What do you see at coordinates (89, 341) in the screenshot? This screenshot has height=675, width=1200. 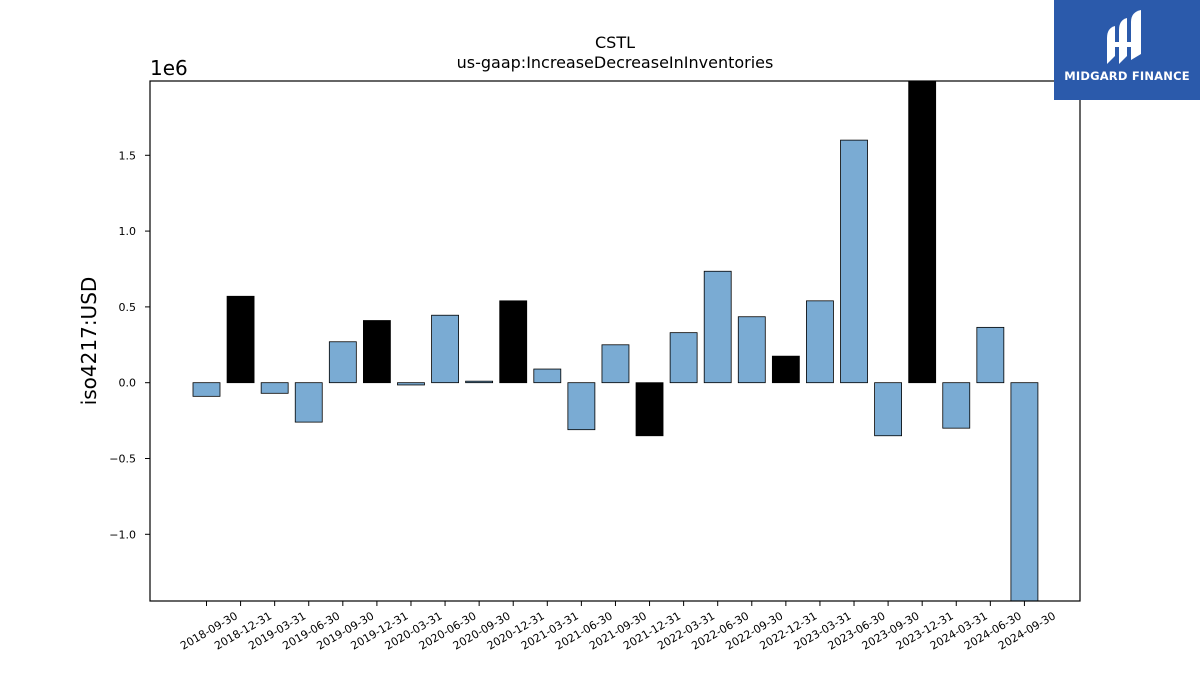 I see `y-axis-label: iso4217:USD` at bounding box center [89, 341].